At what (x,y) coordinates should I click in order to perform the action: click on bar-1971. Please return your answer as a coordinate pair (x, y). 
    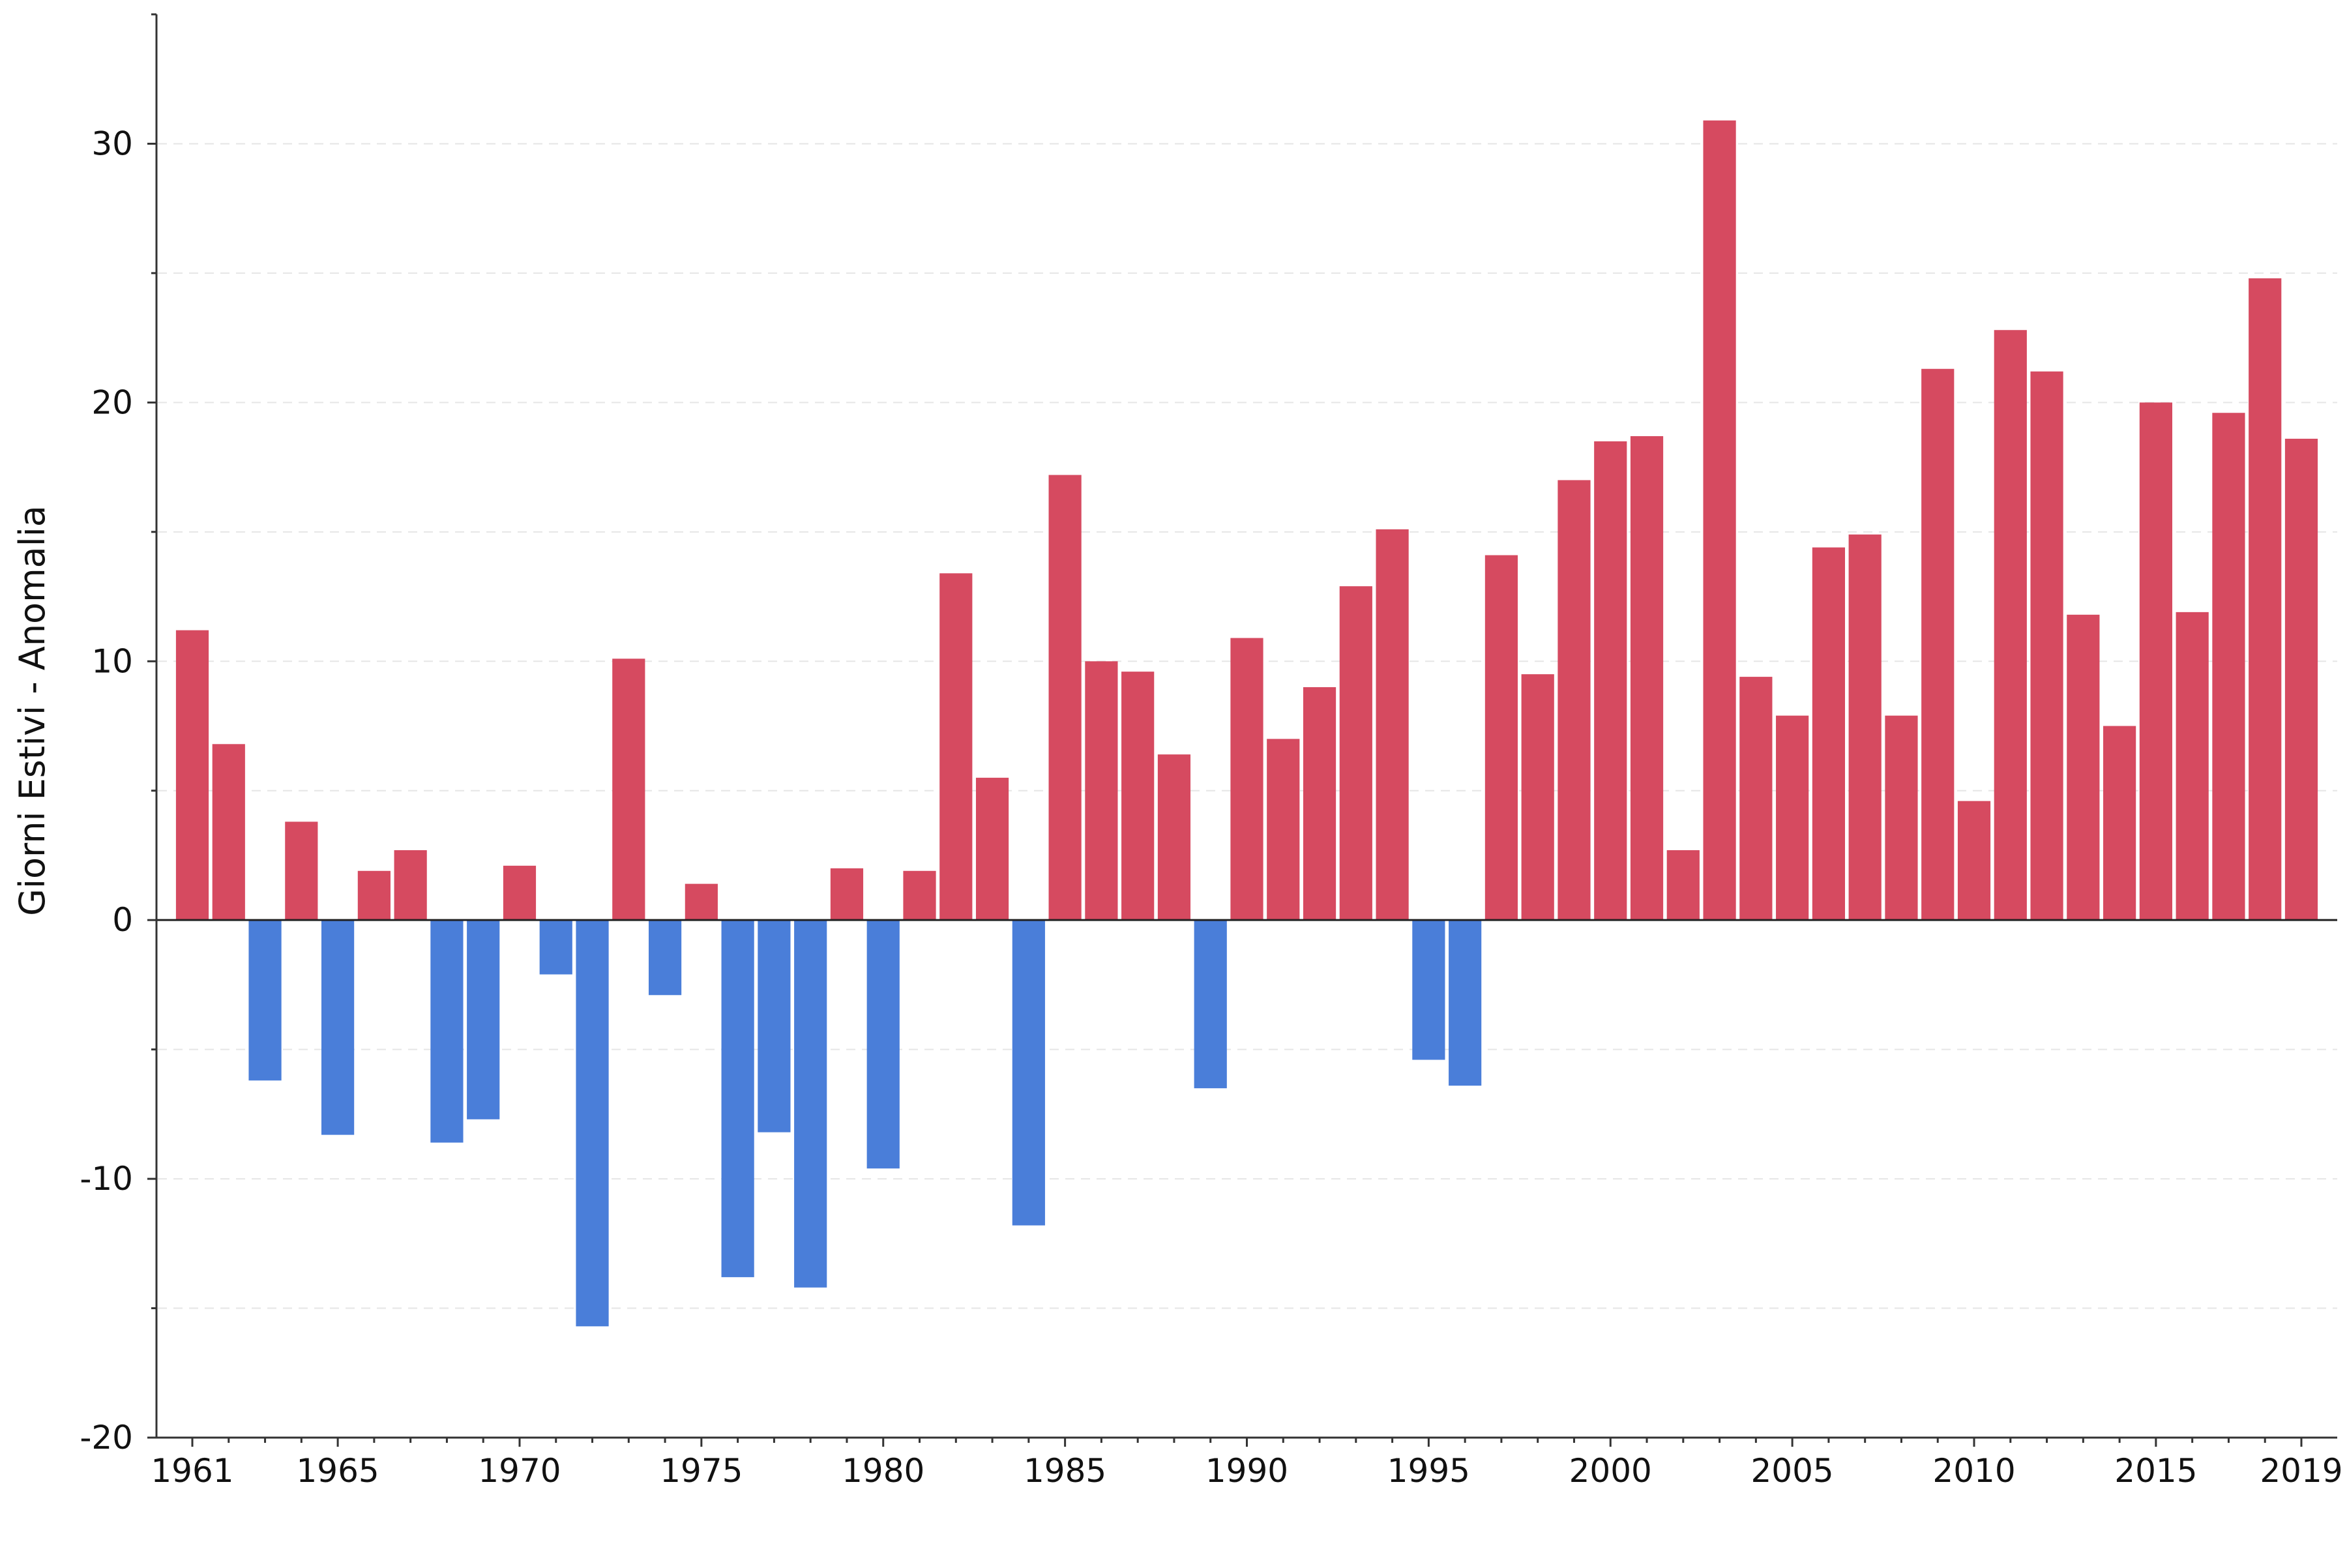
    Looking at the image, I should click on (555, 947).